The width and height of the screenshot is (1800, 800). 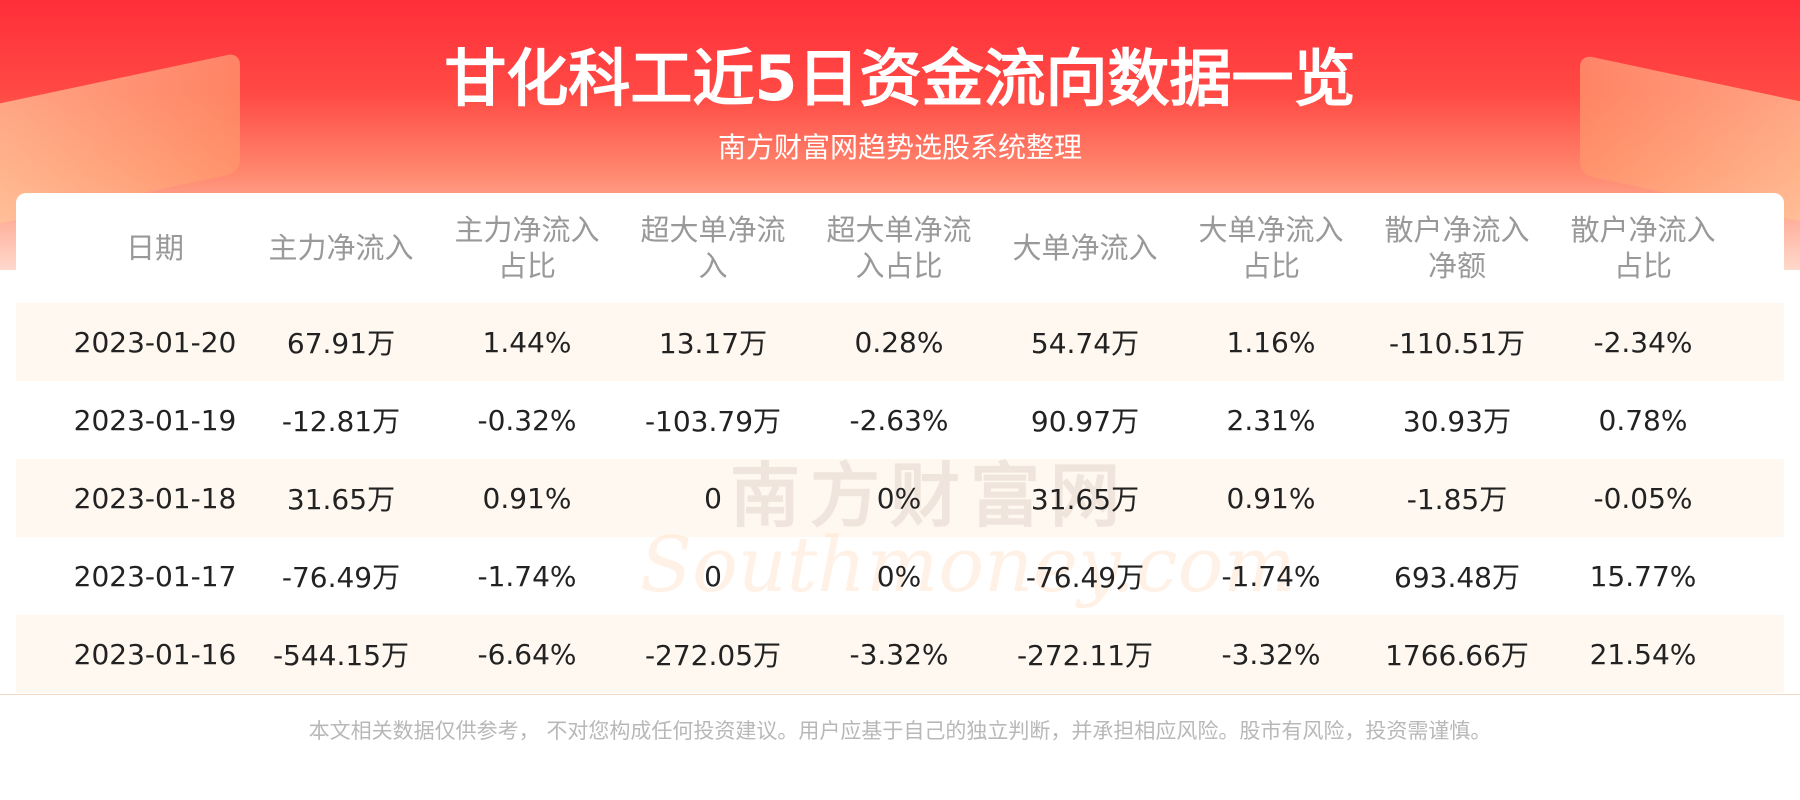 What do you see at coordinates (1643, 498) in the screenshot?
I see `table-cell: -0.05%` at bounding box center [1643, 498].